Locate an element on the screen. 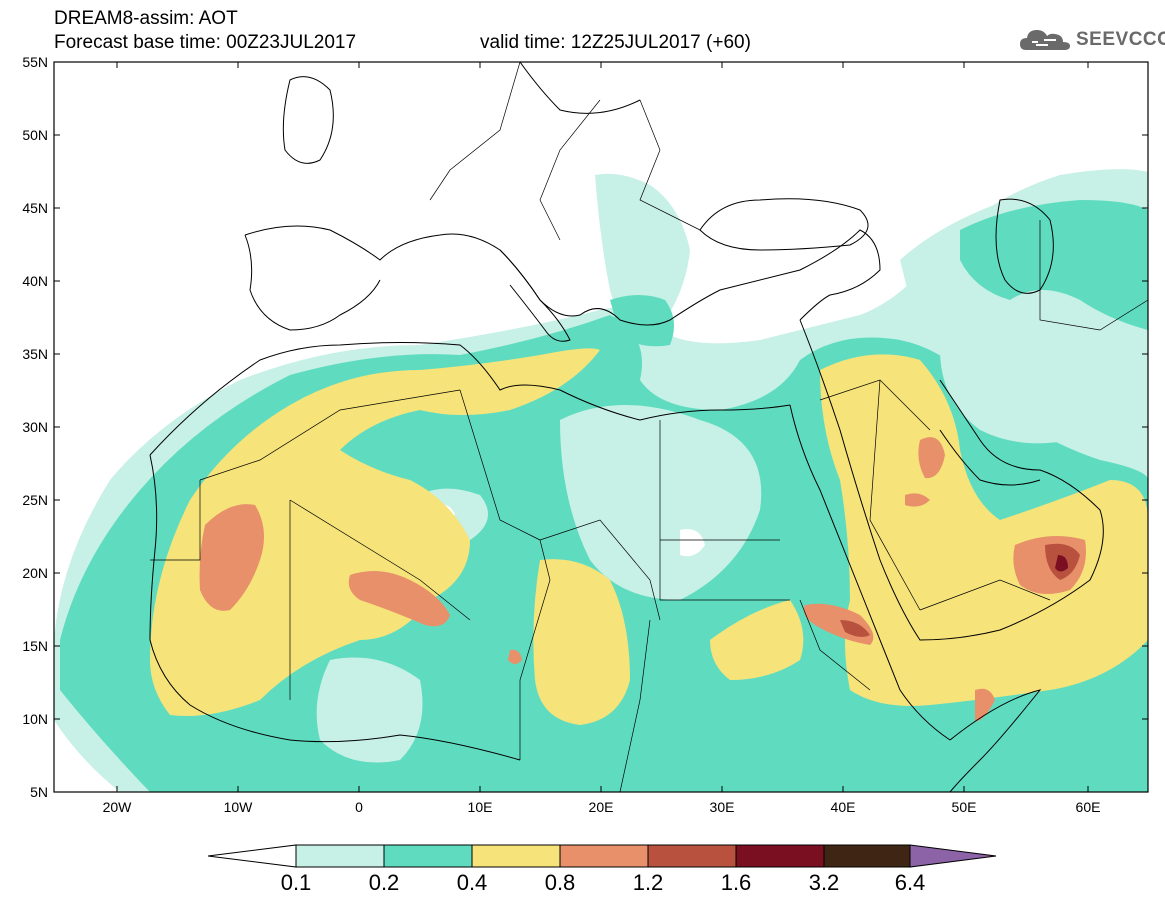 The height and width of the screenshot is (905, 1165). lon-label: 10E is located at coordinates (480, 807).